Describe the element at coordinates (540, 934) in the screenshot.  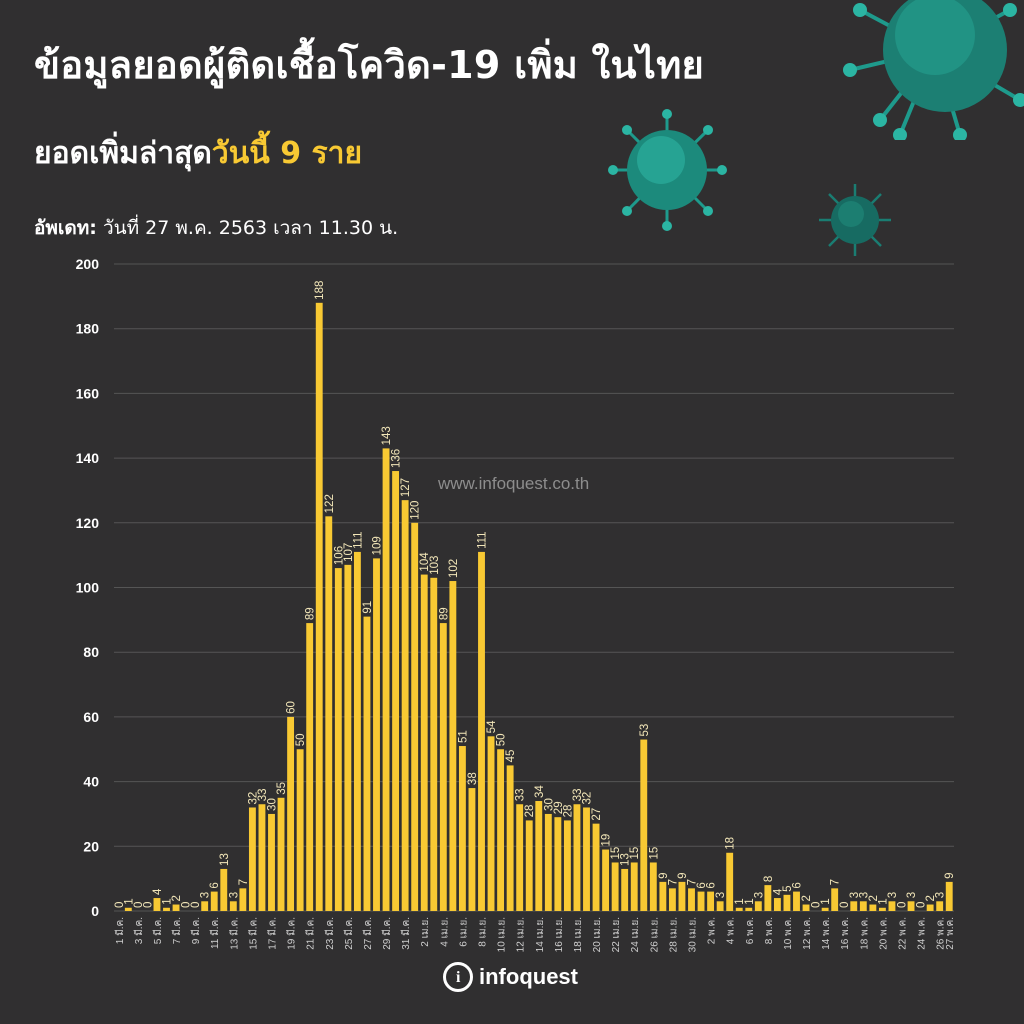
I see `x-tick-label: 14 เม.ย.` at that location.